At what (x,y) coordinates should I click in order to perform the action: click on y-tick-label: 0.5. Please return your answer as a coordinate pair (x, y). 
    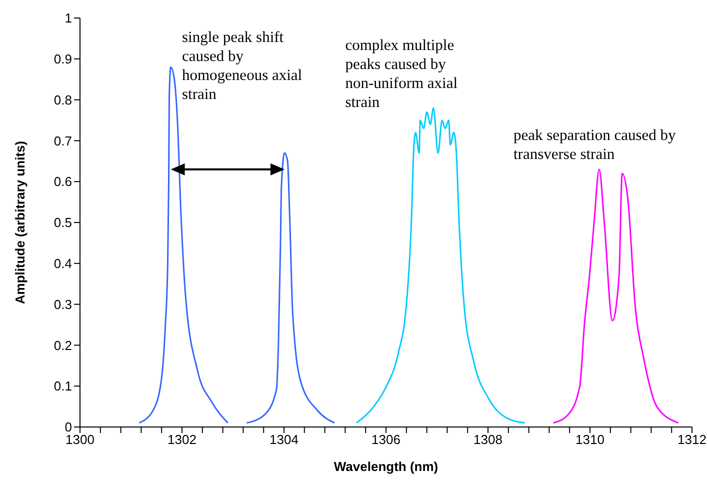
    Looking at the image, I should click on (63, 222).